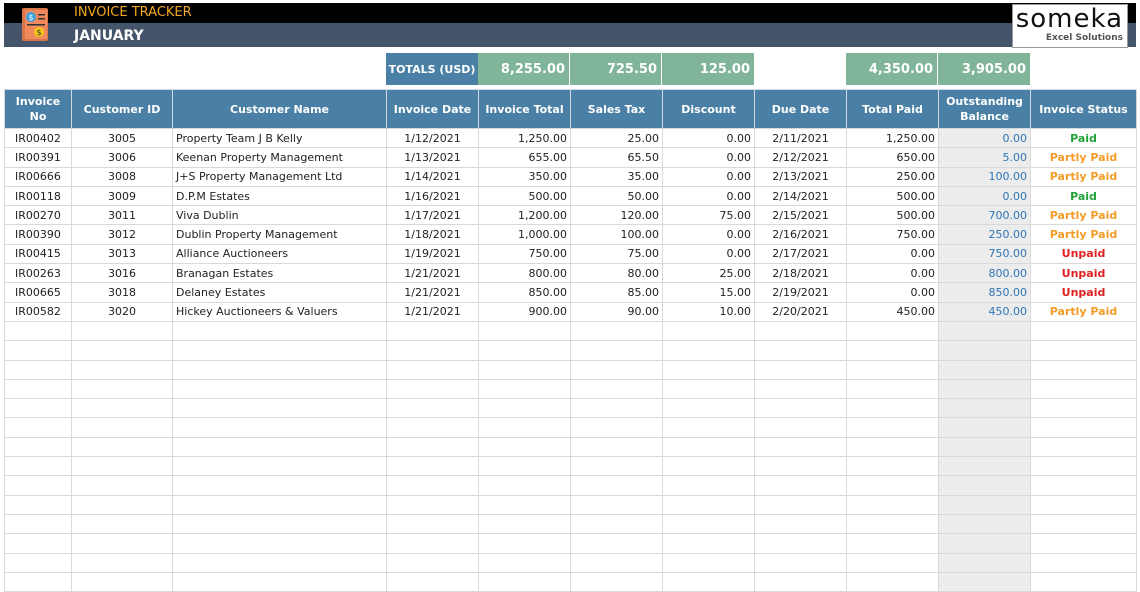  What do you see at coordinates (279, 157) in the screenshot?
I see `table-cell: Keenan Property Management` at bounding box center [279, 157].